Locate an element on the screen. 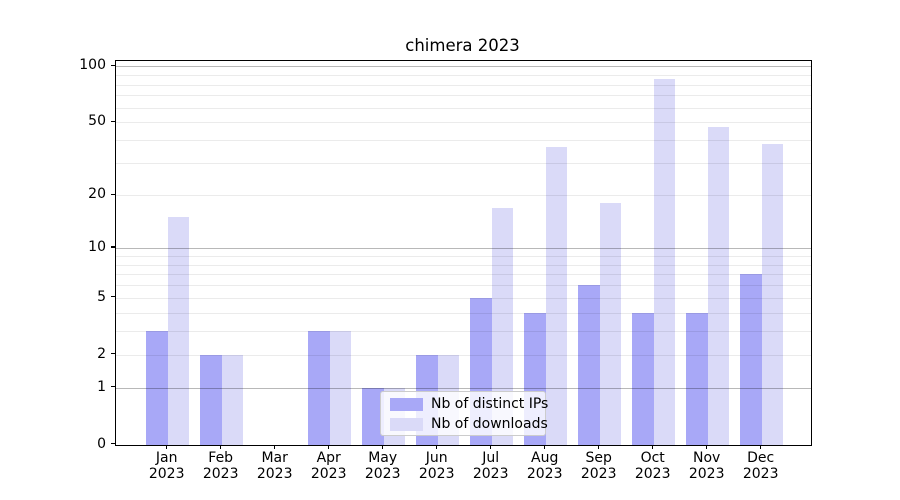 The image size is (900, 500). legend-label-distinct-ips: Nb of distinct IPs is located at coordinates (490, 404).